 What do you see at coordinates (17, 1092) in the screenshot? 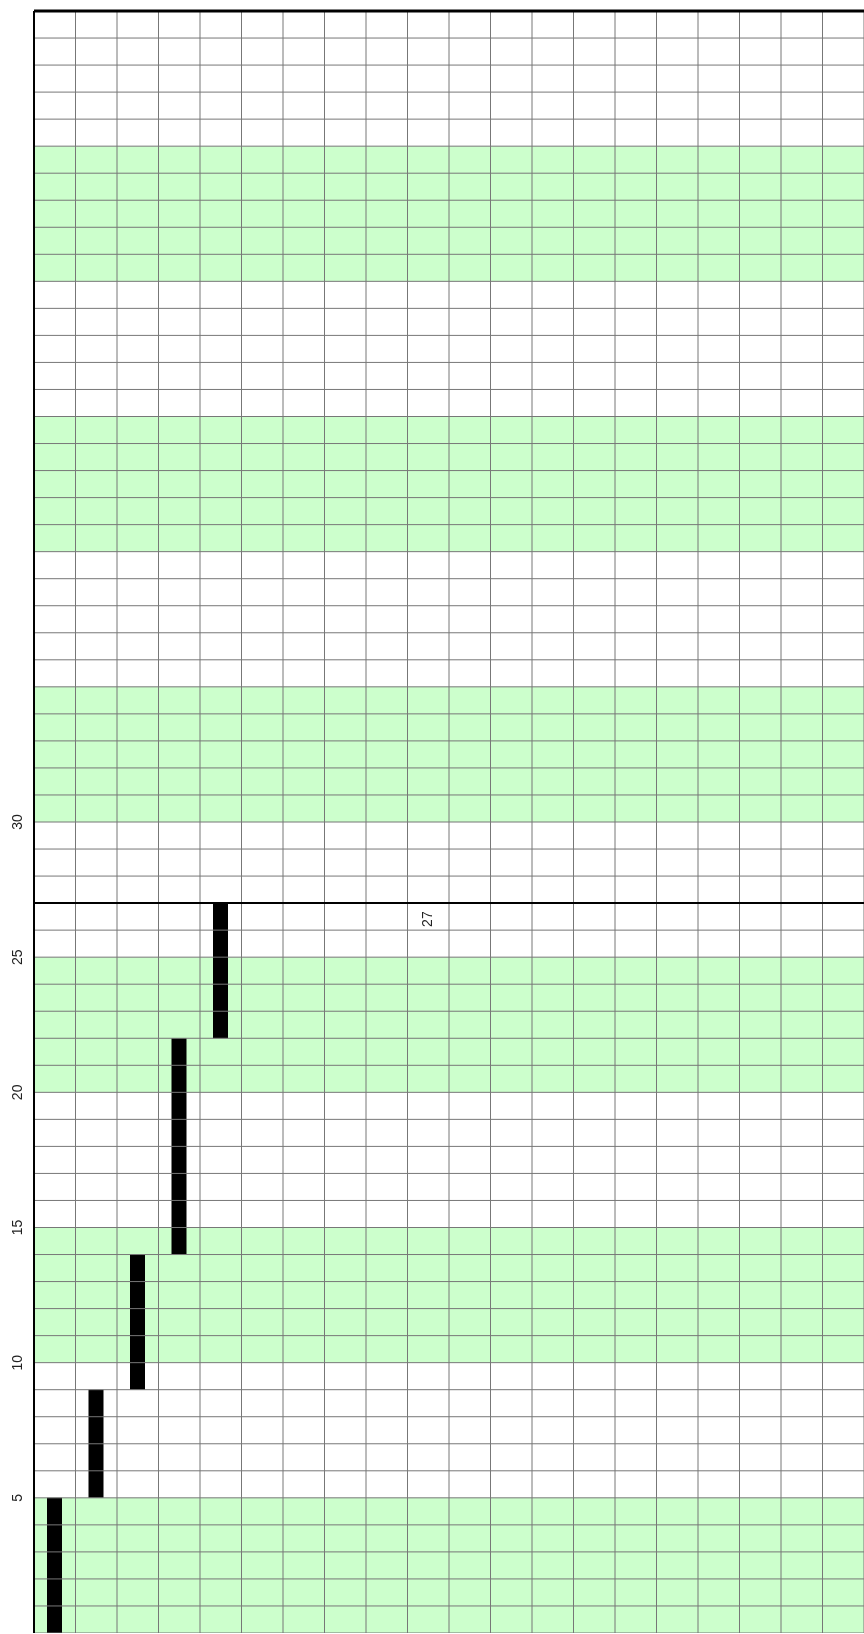
I see `y-tick-label: 20` at bounding box center [17, 1092].